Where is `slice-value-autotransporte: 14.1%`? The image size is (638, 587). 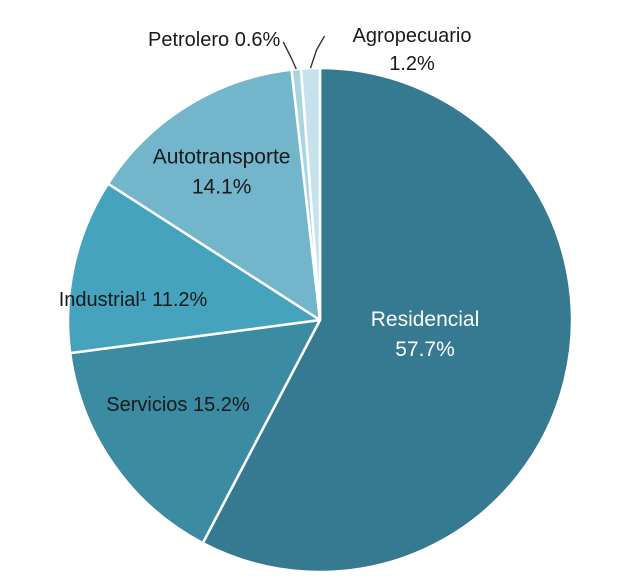 slice-value-autotransporte: 14.1% is located at coordinates (222, 186).